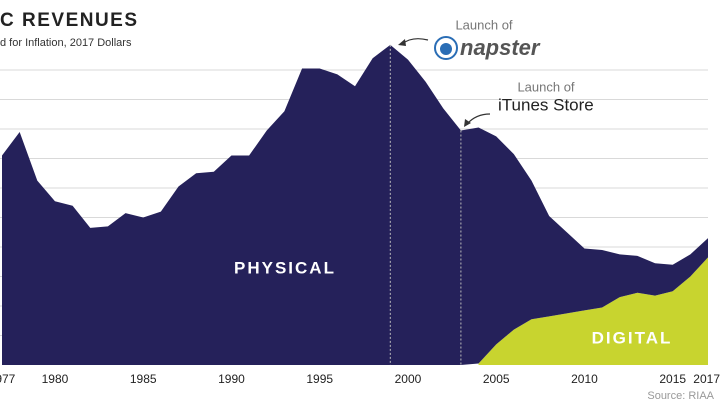 Image resolution: width=720 pixels, height=405 pixels. What do you see at coordinates (285, 267) in the screenshot?
I see `series-label: PHYSICAL` at bounding box center [285, 267].